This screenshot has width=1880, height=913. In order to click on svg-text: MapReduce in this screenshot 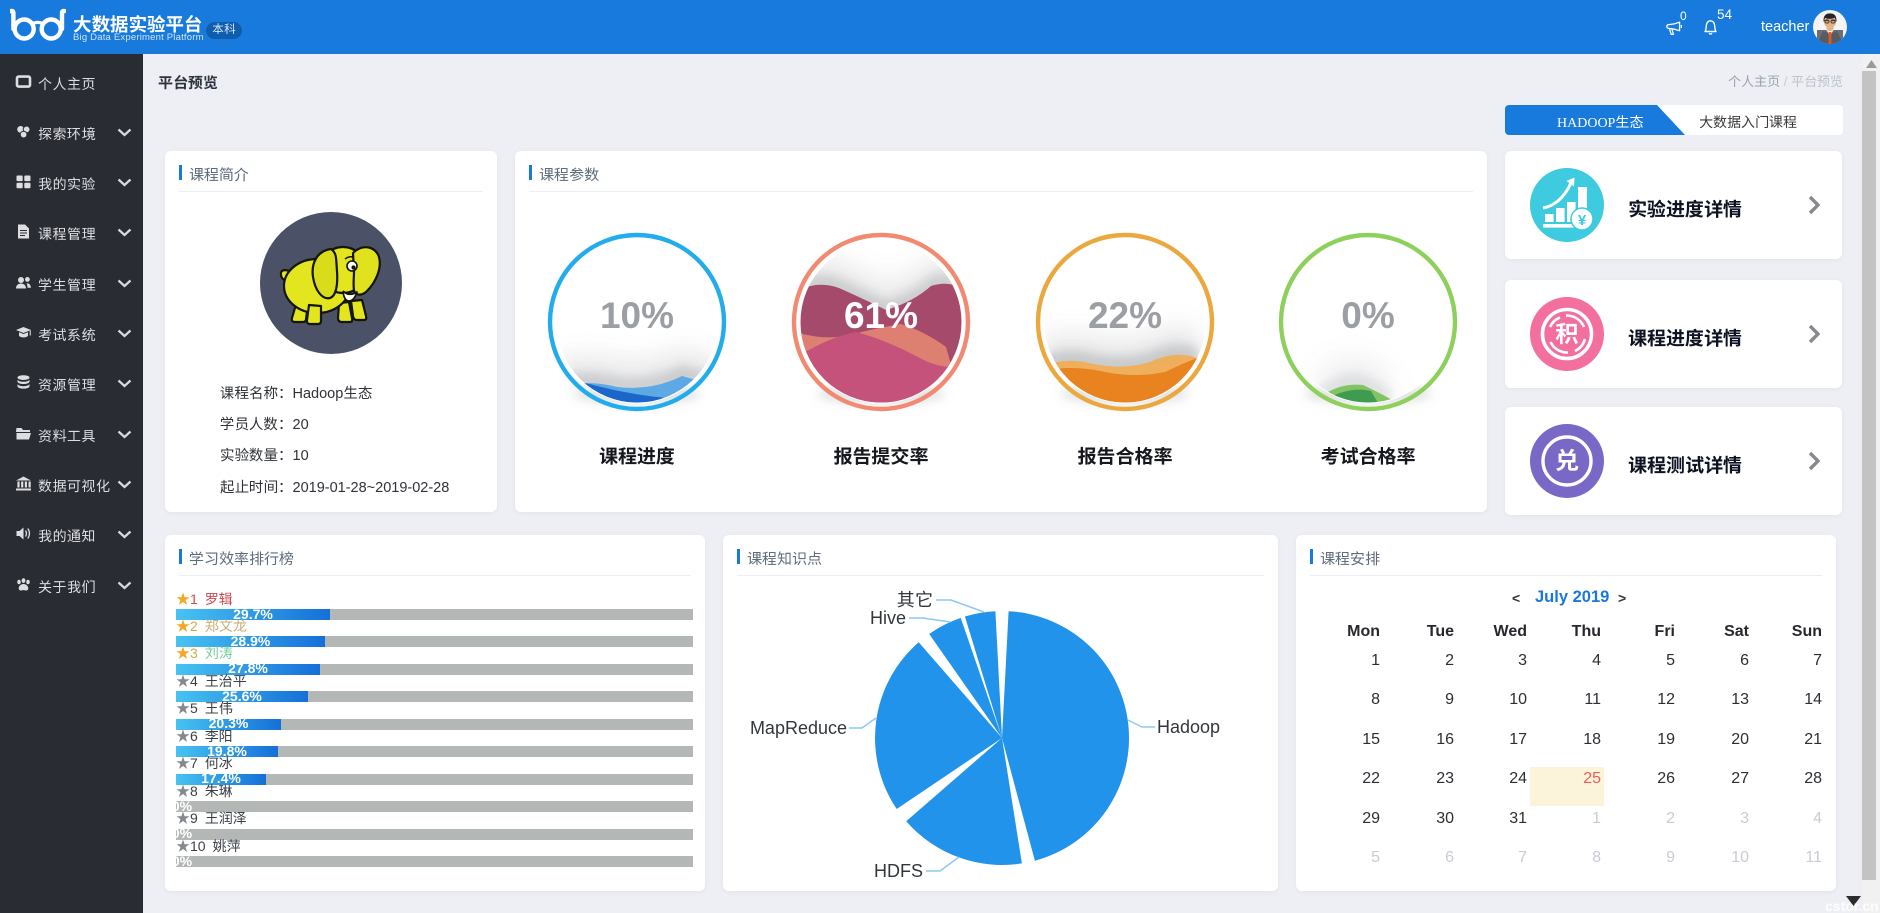, I will do `click(798, 728)`.